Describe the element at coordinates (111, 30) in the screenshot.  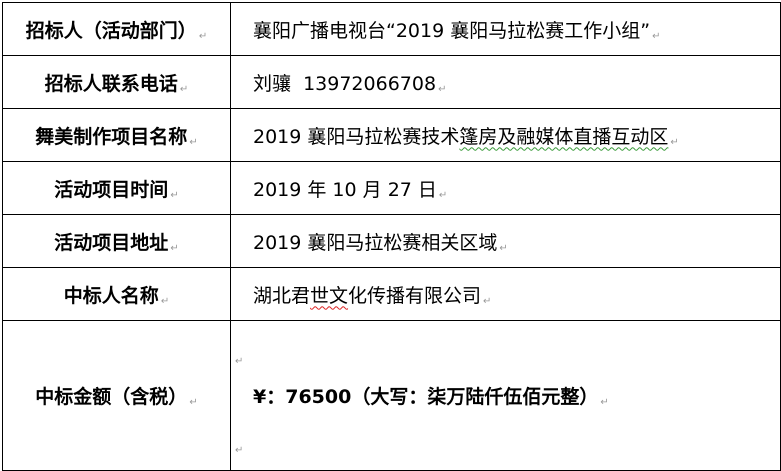
I see `label-tenderer: 招标人（活动部门）` at that location.